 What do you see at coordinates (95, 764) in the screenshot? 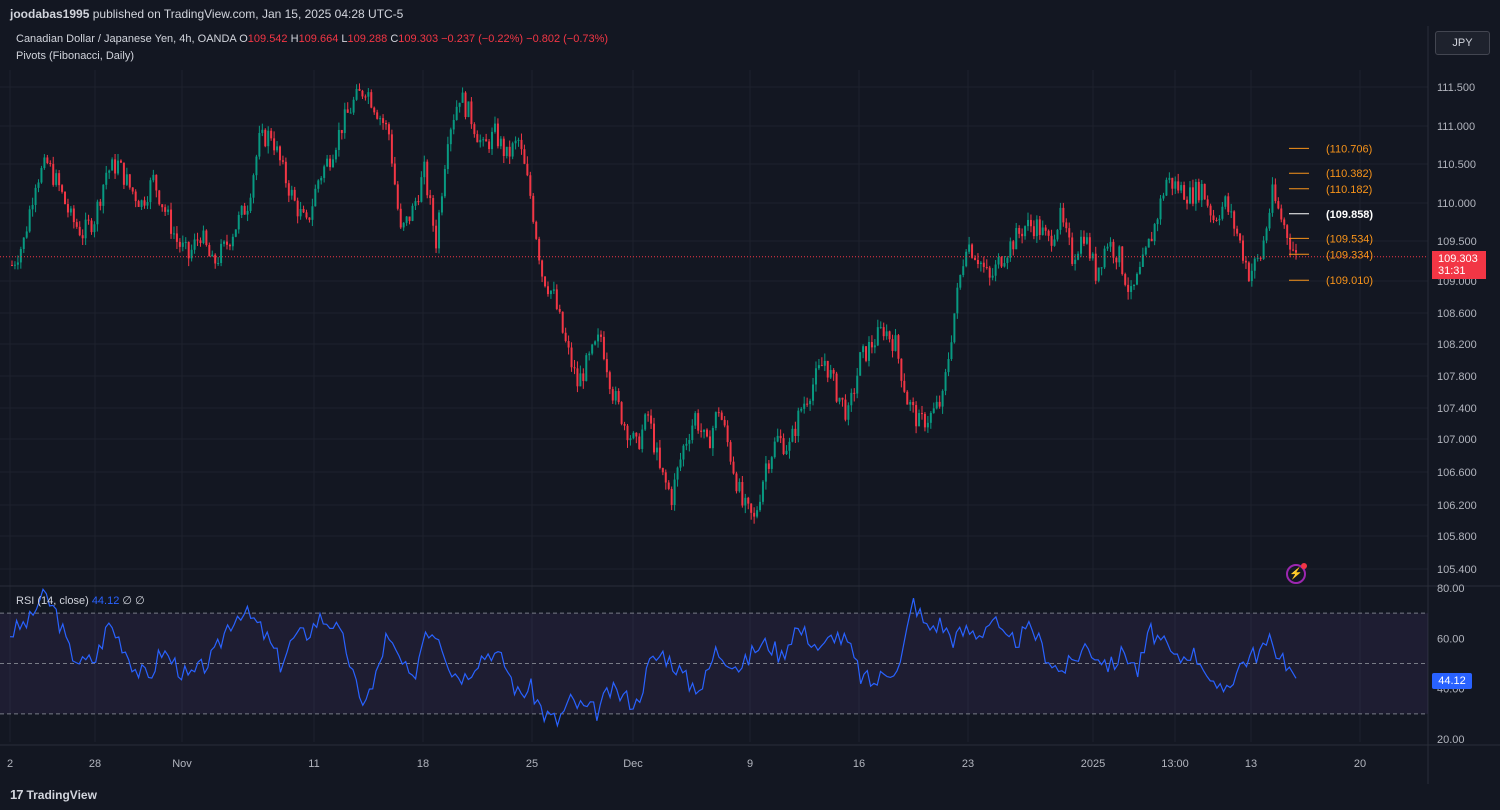
I see `time-tick-label: 28` at bounding box center [95, 764].